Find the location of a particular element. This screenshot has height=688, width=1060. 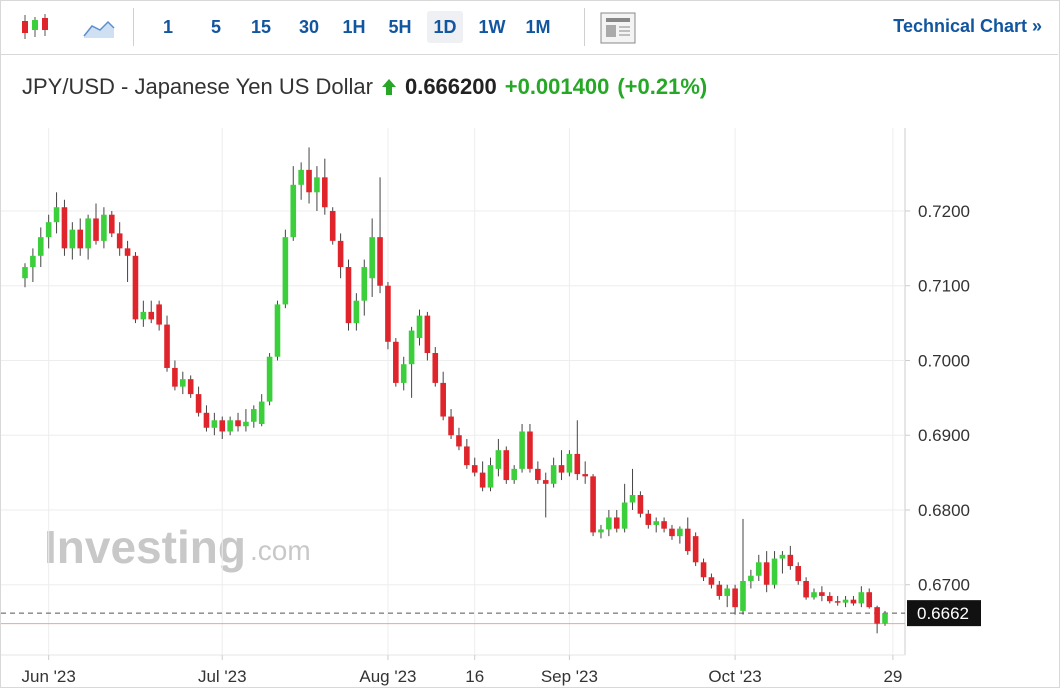

y-tick-label: 0.7100 is located at coordinates (944, 286).